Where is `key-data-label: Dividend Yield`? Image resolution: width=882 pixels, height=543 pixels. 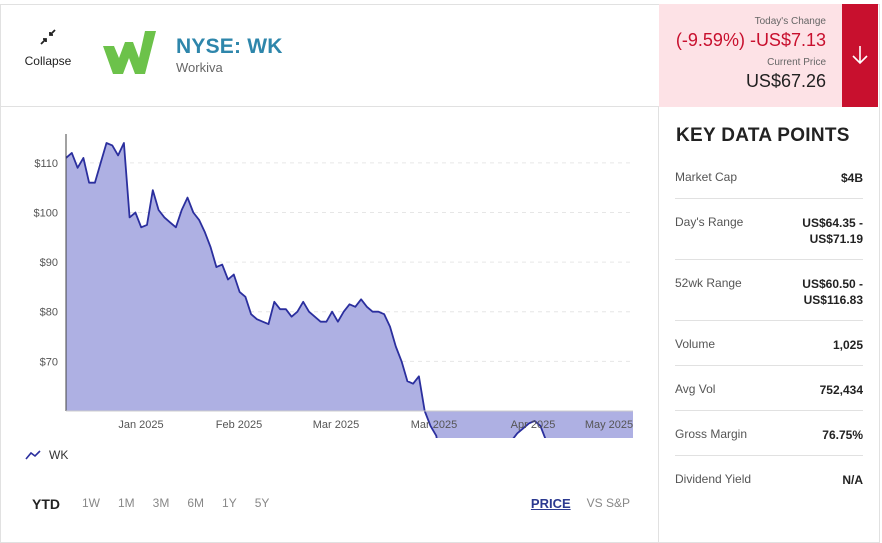 key-data-label: Dividend Yield is located at coordinates (713, 479).